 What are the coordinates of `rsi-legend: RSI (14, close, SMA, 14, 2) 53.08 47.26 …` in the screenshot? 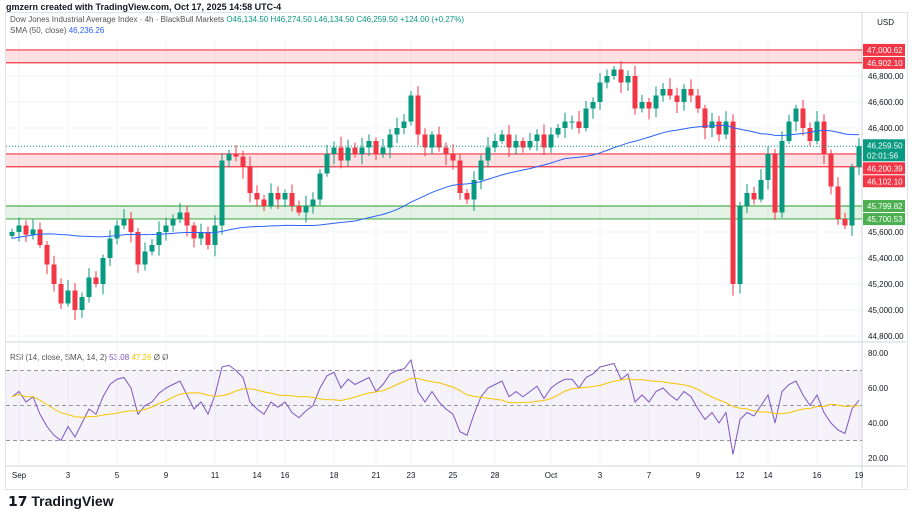 It's located at (89, 357).